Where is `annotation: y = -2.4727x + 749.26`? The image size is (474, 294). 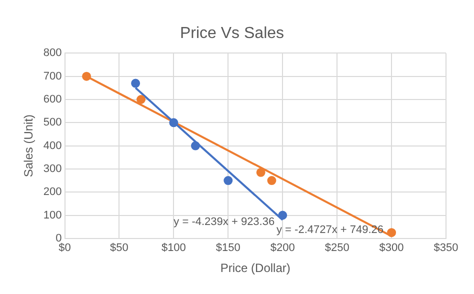
annotation: y = -2.4727x + 749.26 is located at coordinates (330, 230).